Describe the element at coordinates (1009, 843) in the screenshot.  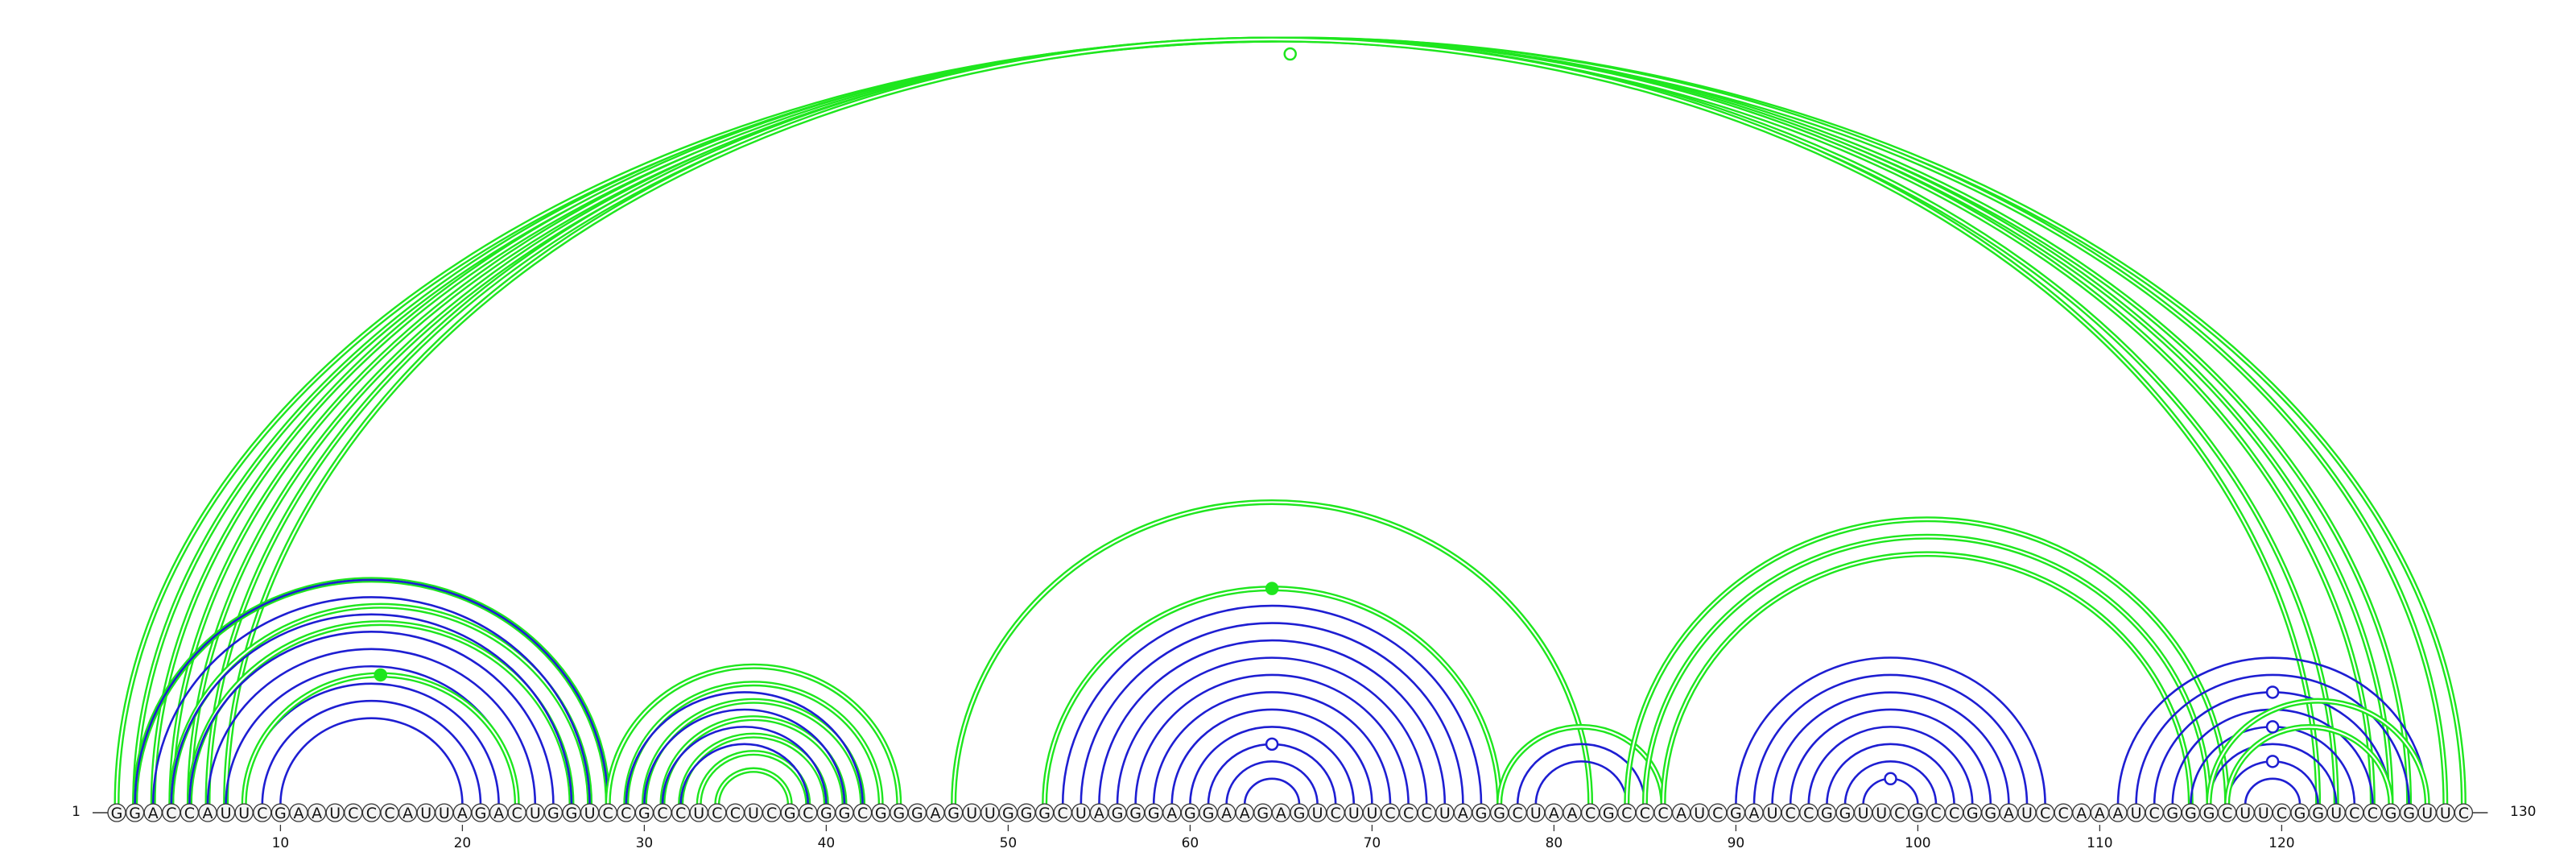
I see `tick-label: 50` at that location.